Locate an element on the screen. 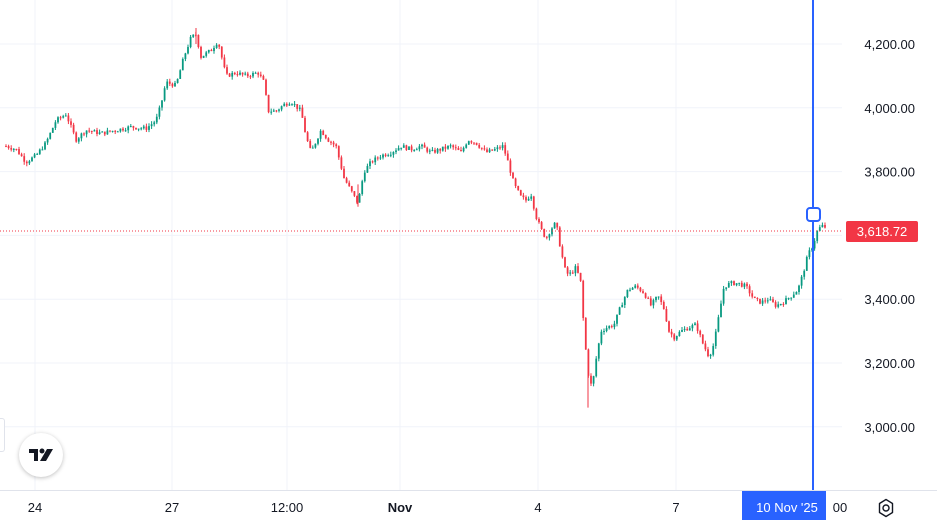  gear-icon is located at coordinates (886, 508).